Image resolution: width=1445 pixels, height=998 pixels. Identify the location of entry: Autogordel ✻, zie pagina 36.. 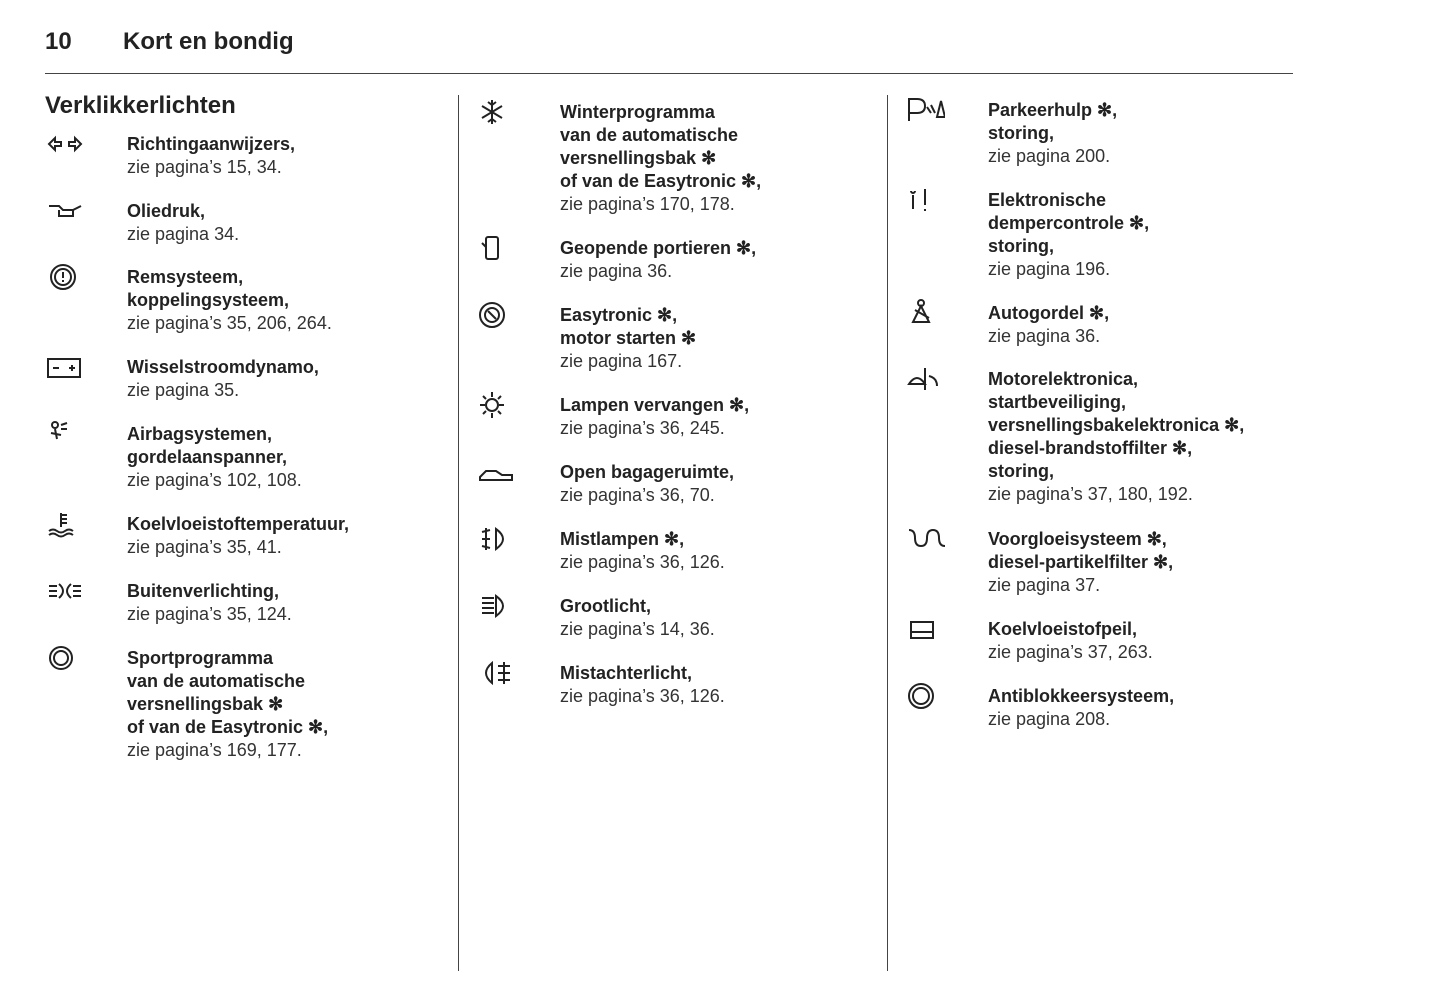
(1048, 325).